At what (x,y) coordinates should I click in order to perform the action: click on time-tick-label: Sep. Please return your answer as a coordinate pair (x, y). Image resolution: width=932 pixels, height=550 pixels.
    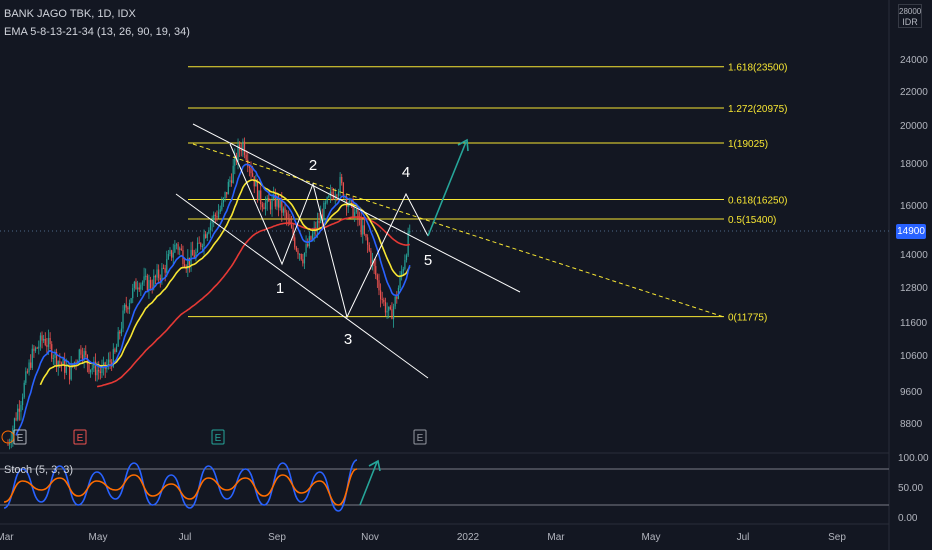
    Looking at the image, I should click on (277, 537).